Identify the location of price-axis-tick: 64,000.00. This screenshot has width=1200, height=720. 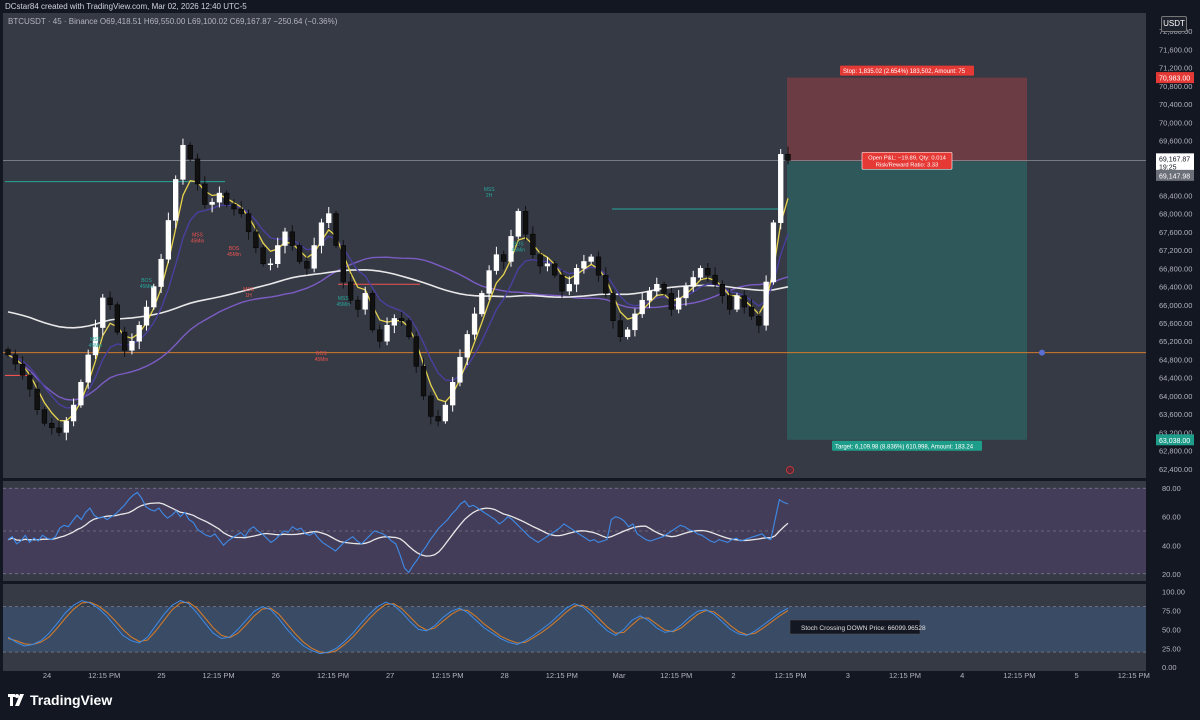
(1175, 396).